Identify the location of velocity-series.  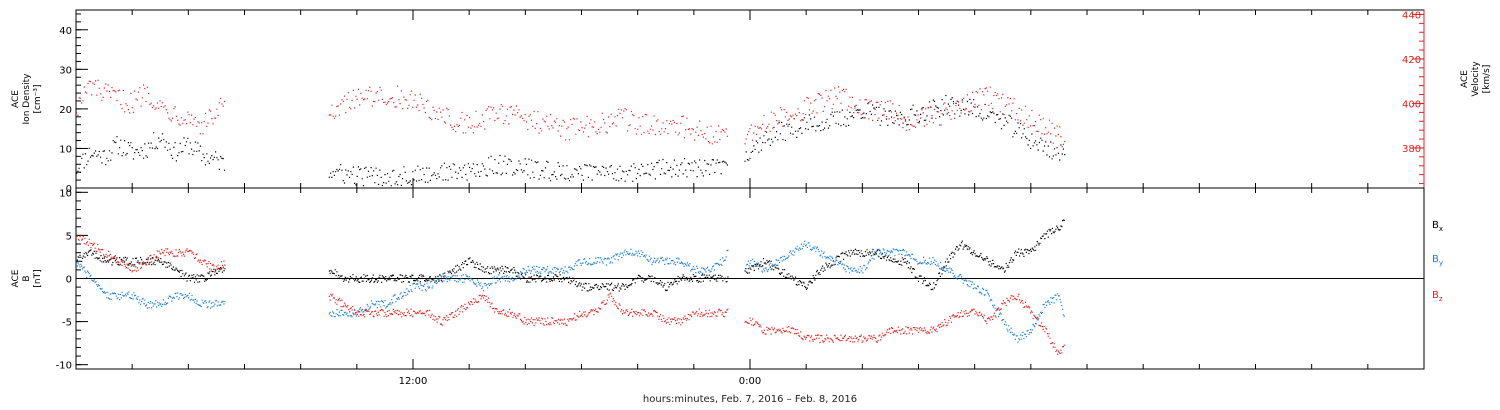
(571, 113).